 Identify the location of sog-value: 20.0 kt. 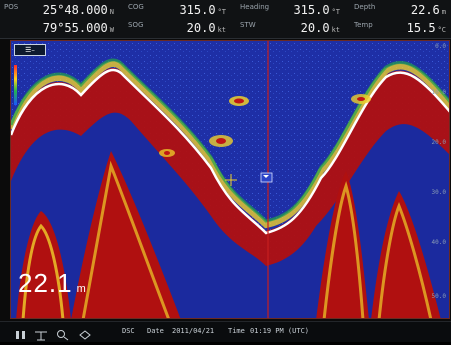
(206, 28).